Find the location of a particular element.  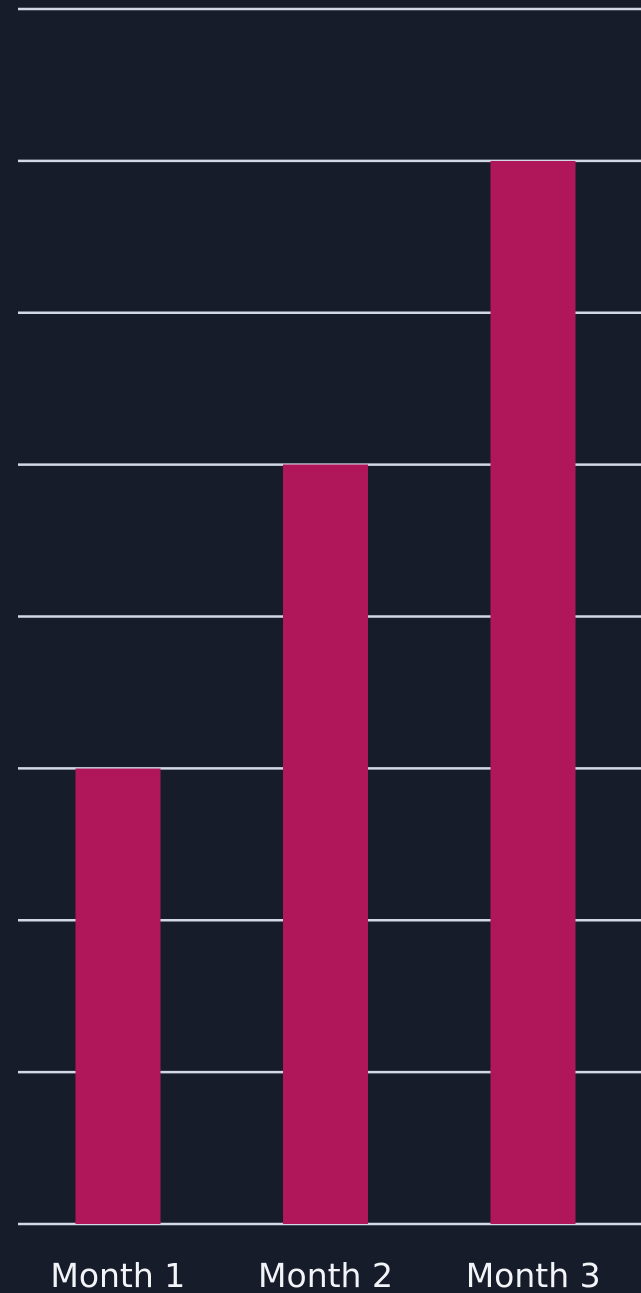

x-tick-label-3: Month 3 is located at coordinates (533, 1274).